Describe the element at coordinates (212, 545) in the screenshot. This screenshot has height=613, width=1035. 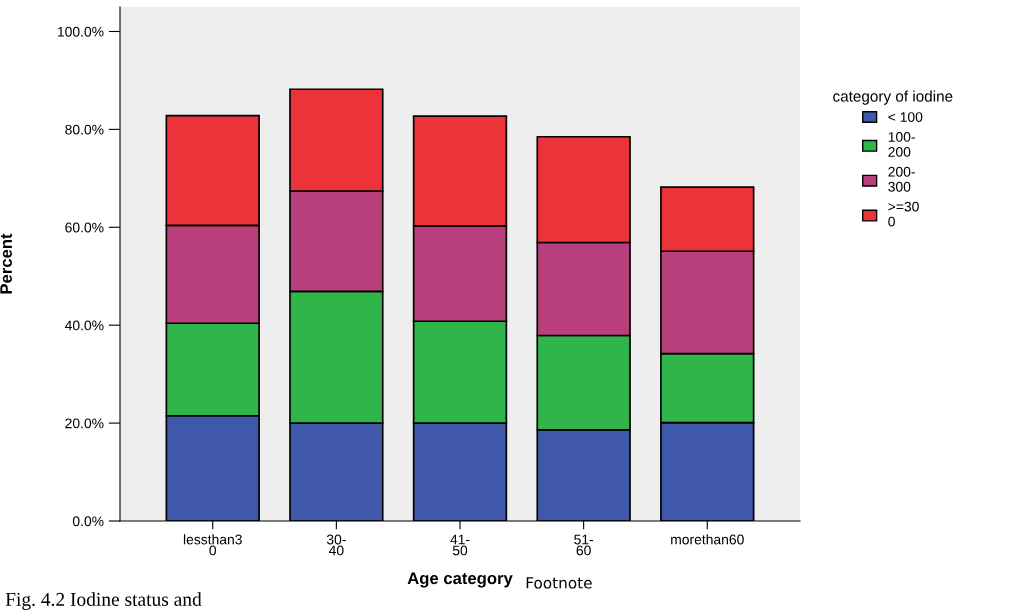
I see `x-tick-label: lessthan3 0` at that location.